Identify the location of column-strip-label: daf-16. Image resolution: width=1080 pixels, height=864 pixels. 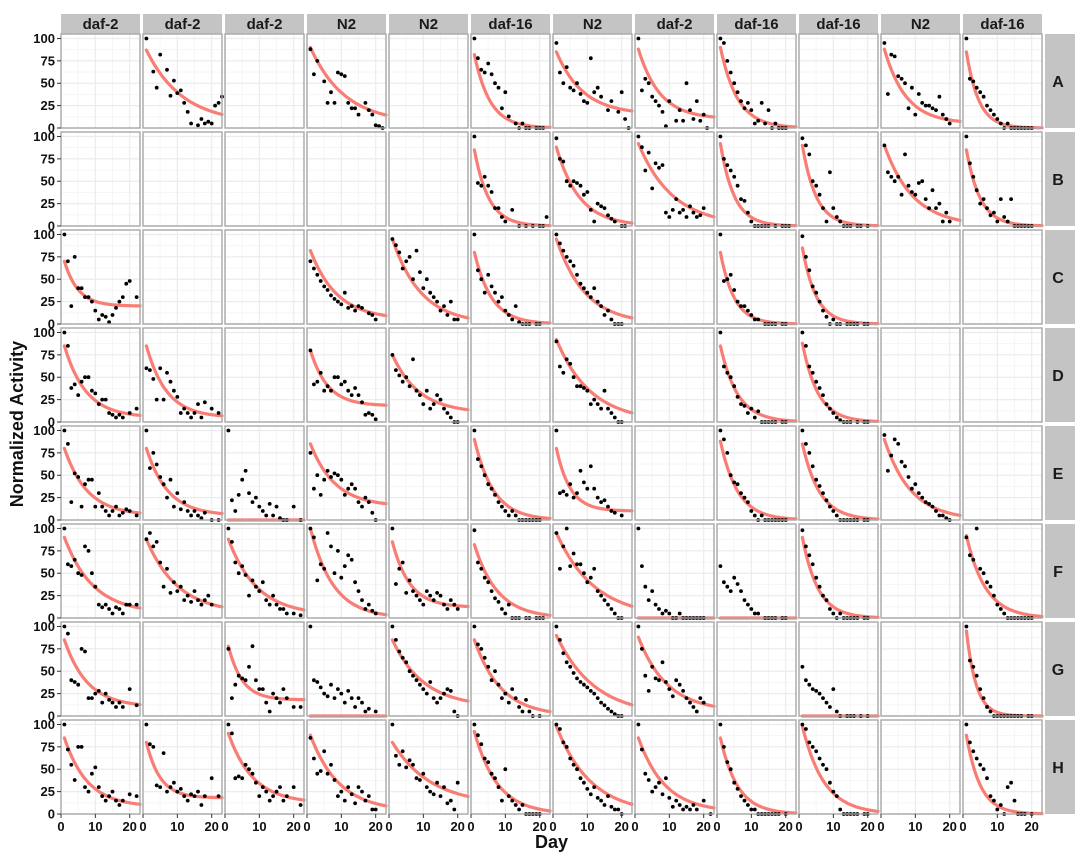
(1002, 24).